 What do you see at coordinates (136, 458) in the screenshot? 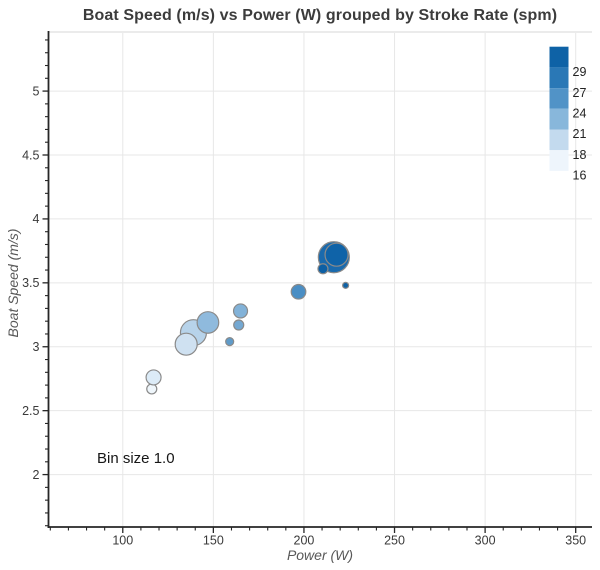
I see `bin-size-annotation: Bin size 1.0` at bounding box center [136, 458].